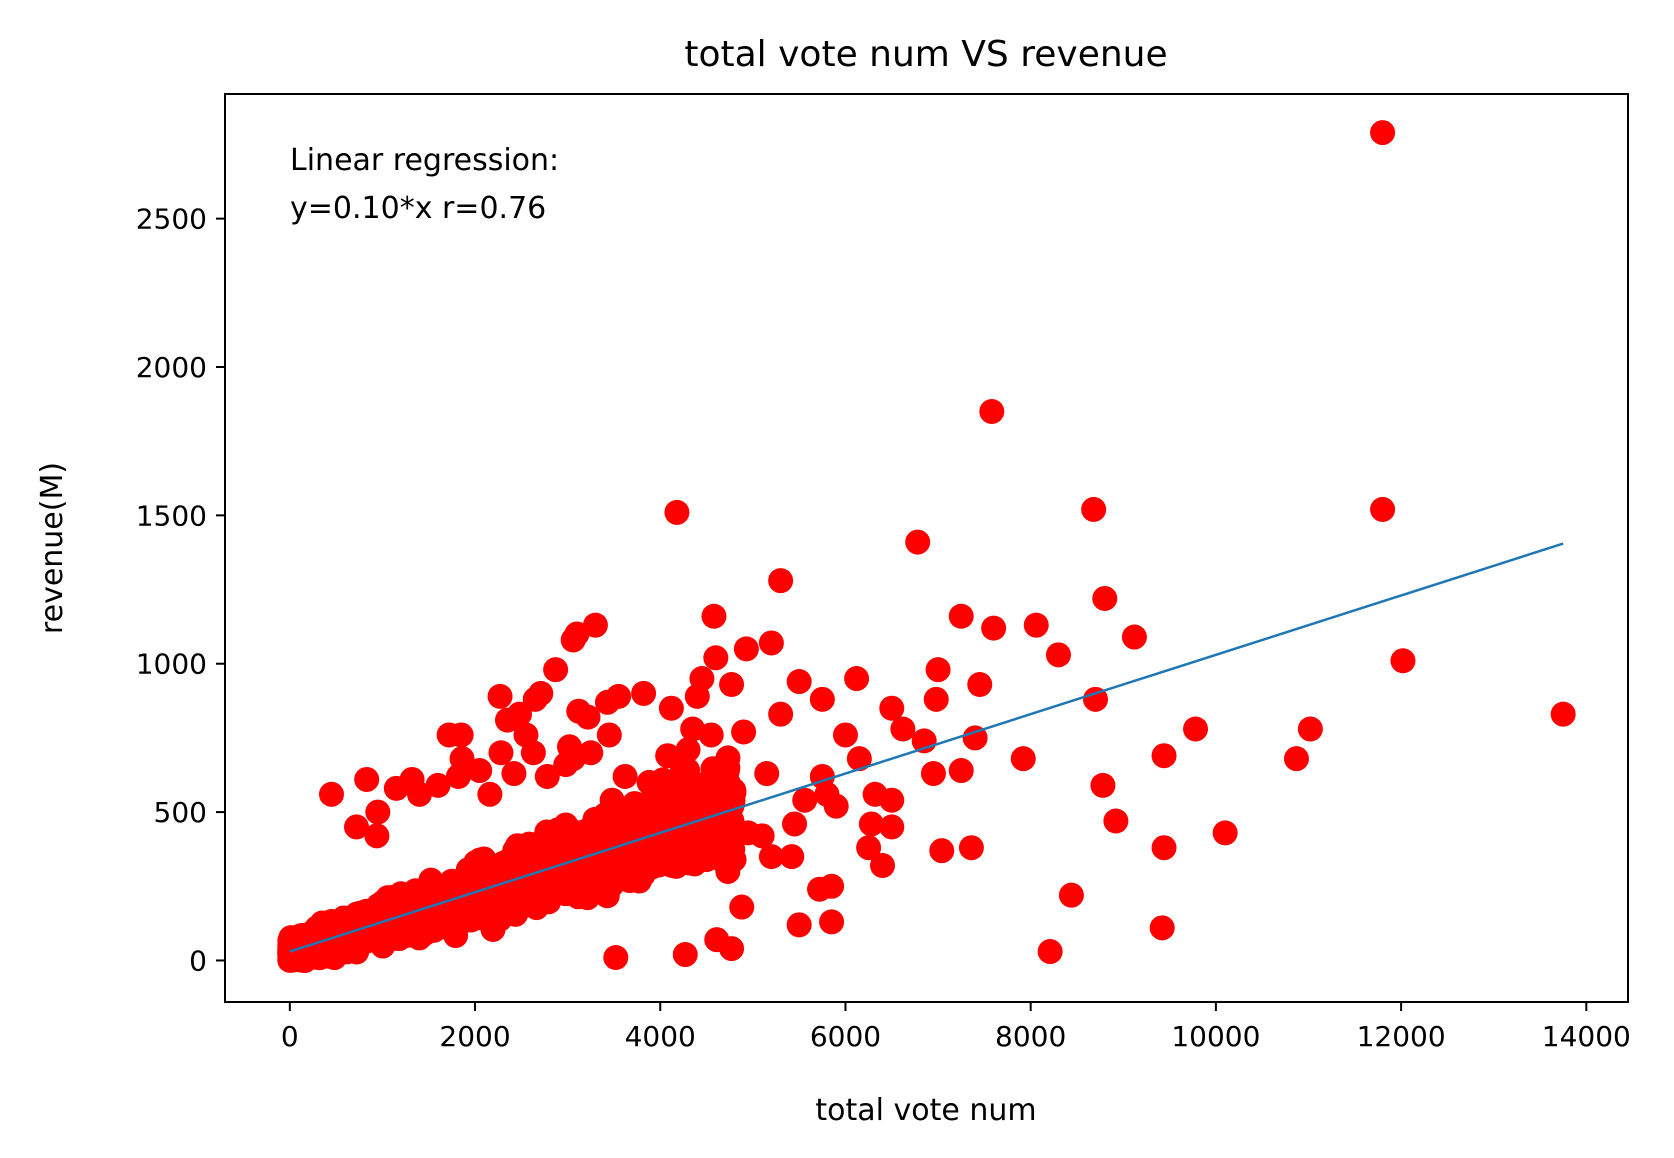 The height and width of the screenshot is (1158, 1674). Describe the element at coordinates (925, 54) in the screenshot. I see `chart-title: total vote num VS revenue` at that location.